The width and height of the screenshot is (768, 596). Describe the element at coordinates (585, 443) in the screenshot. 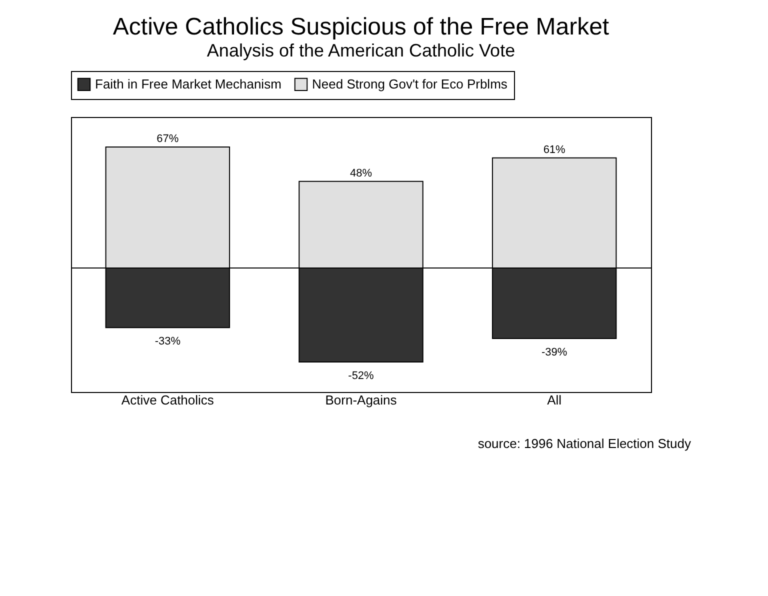

I see `source-note: source: 1996 National Election Study` at that location.